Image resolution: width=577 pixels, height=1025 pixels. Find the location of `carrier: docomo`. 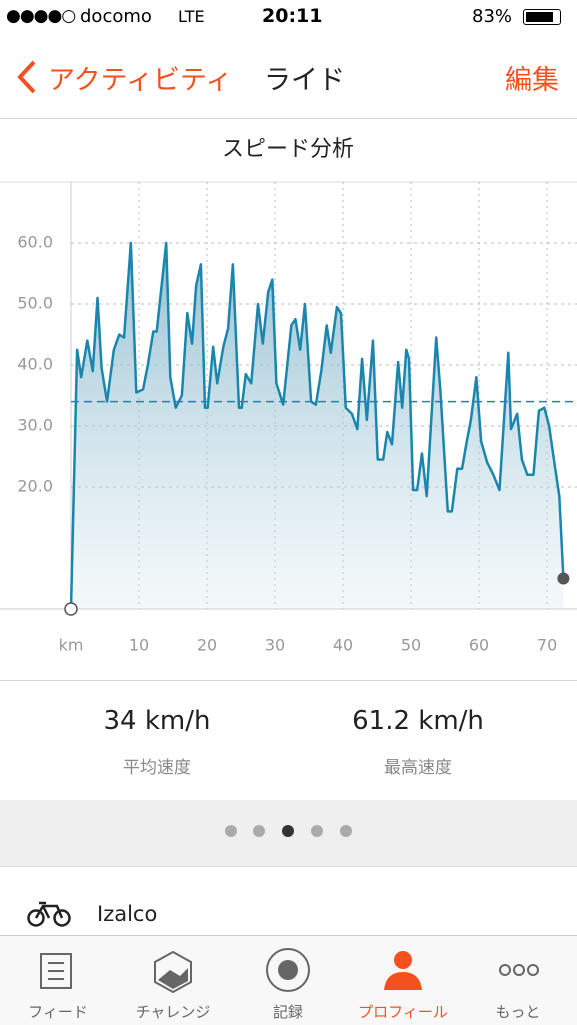

carrier: docomo is located at coordinates (116, 16).